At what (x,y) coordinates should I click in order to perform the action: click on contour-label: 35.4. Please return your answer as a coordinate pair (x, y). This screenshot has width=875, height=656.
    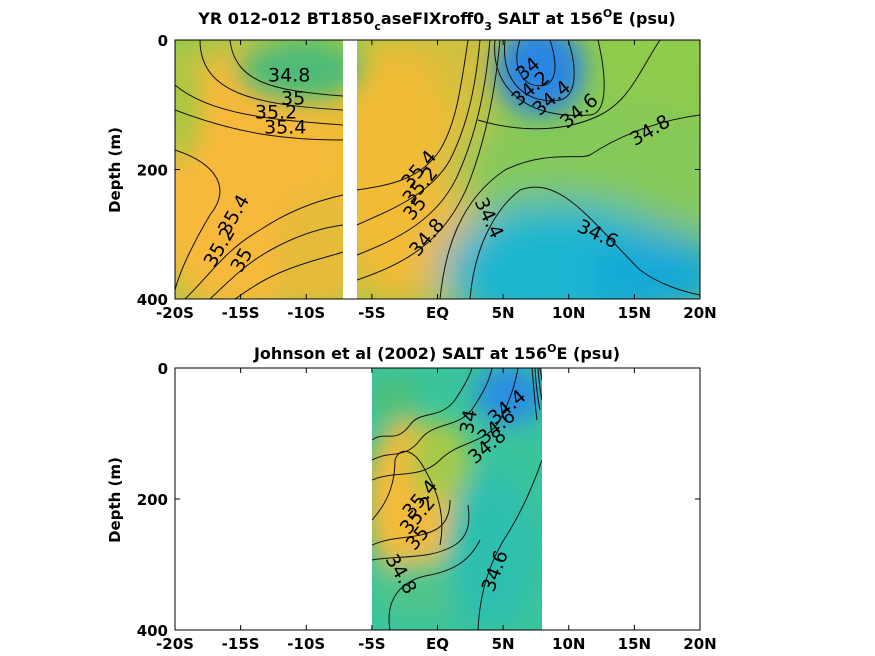
    Looking at the image, I should click on (285, 127).